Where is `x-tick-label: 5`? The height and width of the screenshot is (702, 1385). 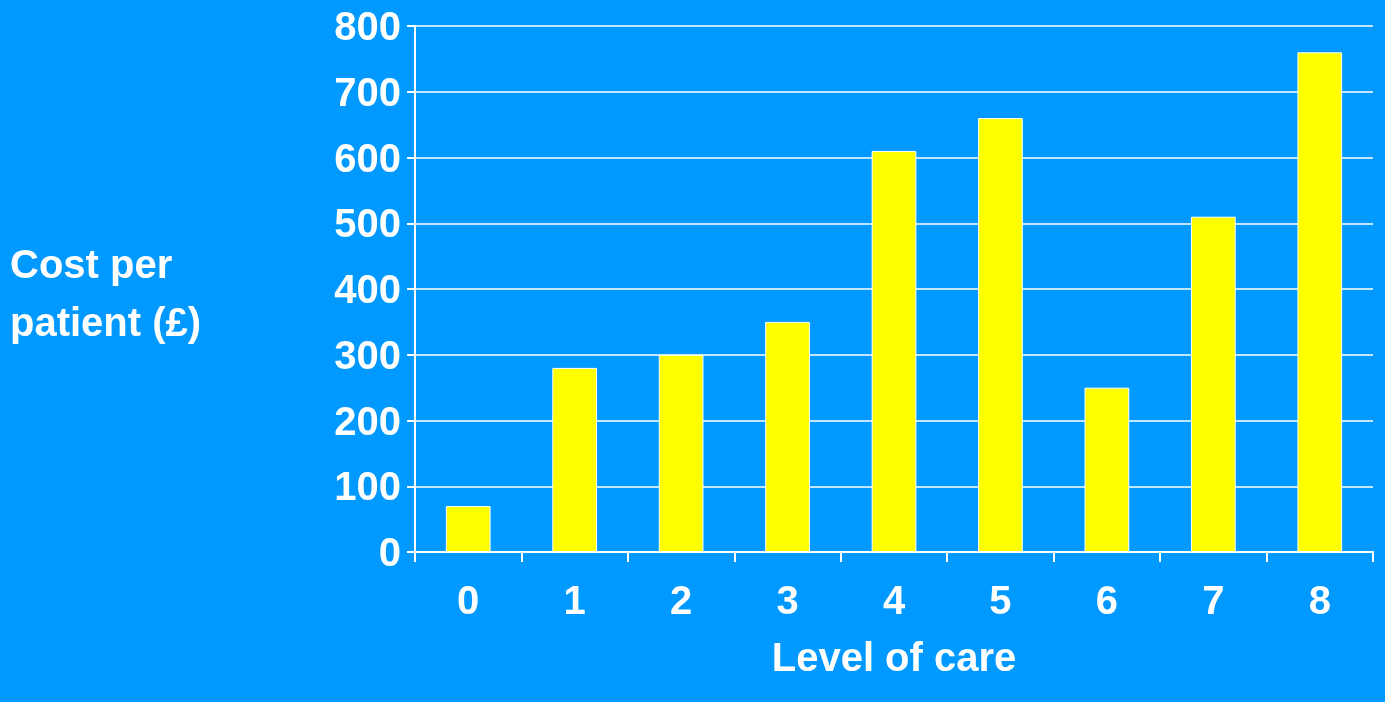 x-tick-label: 5 is located at coordinates (1000, 600).